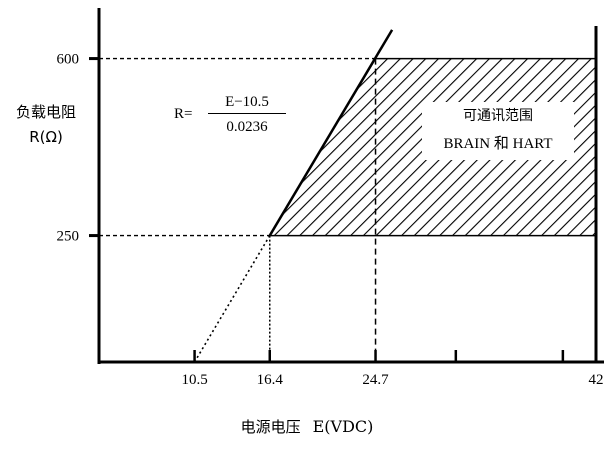 Image resolution: width=614 pixels, height=450 pixels. What do you see at coordinates (375, 380) in the screenshot?
I see `x-tick-label: 24.7` at bounding box center [375, 380].